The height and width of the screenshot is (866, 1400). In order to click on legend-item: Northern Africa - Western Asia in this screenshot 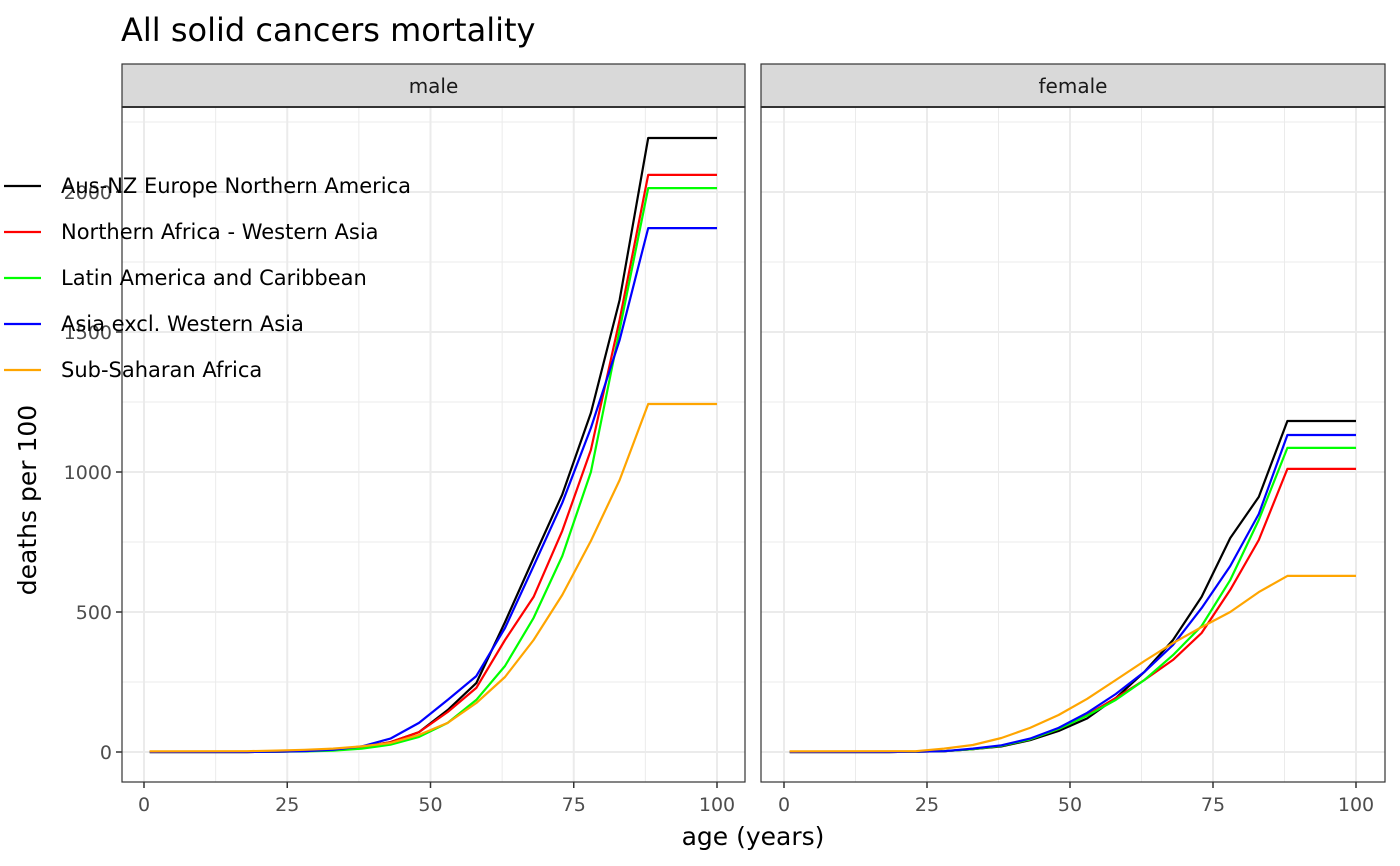, I will do `click(191, 232)`.